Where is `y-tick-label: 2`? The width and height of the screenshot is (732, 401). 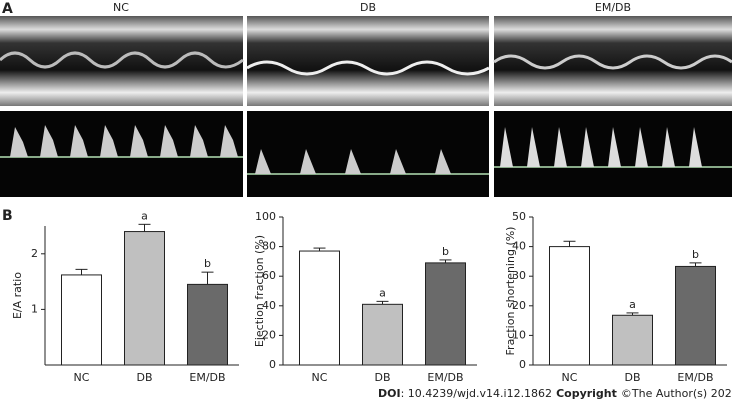 y-tick-label: 2 is located at coordinates (34, 253).